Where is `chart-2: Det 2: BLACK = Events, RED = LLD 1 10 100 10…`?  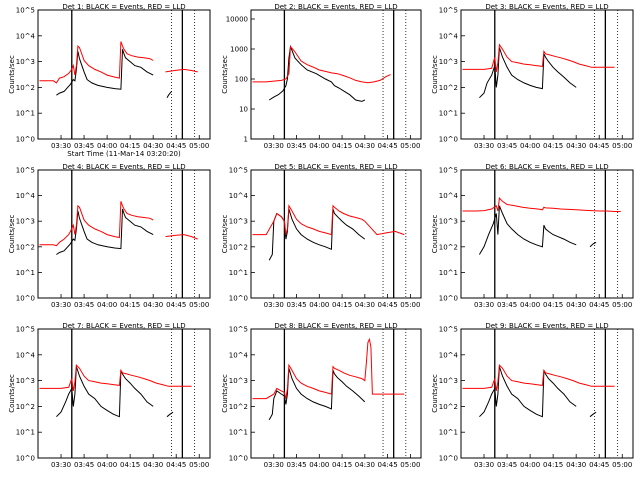
chart-2: Det 2: BLACK = Events, RED = LLD 1 10 100 10… is located at coordinates (321, 76).